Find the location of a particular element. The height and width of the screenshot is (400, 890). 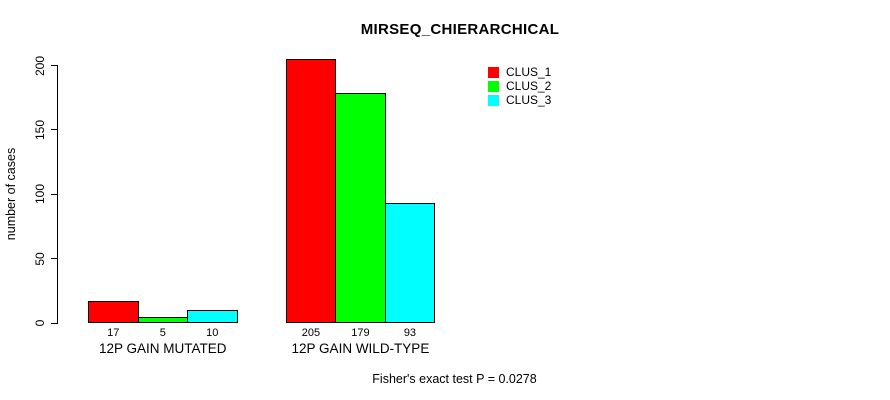

y-tick-label: 150 is located at coordinates (40, 129).